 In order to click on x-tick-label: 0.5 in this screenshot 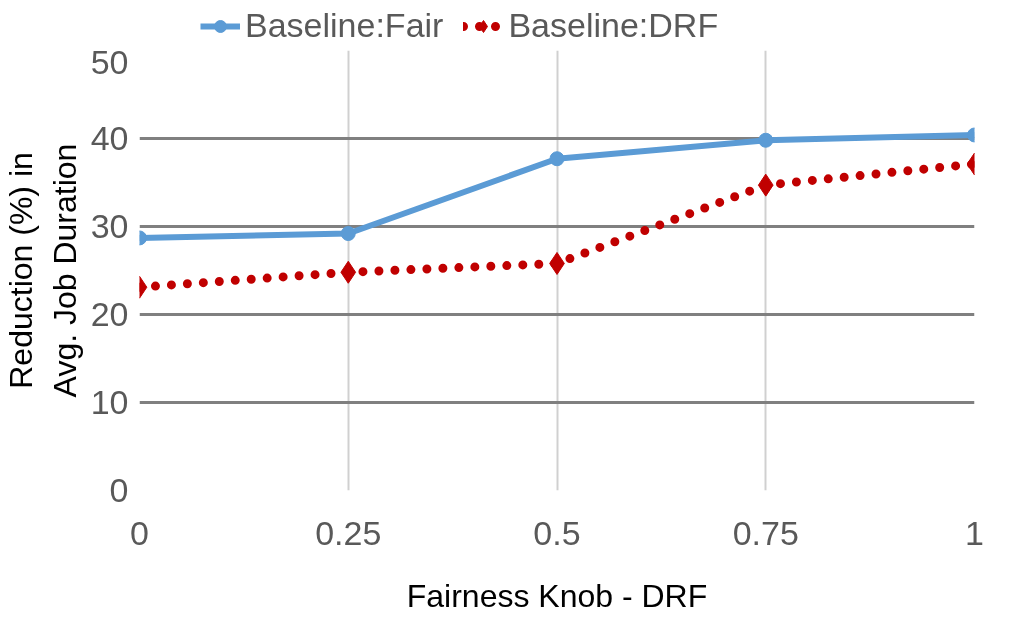, I will do `click(557, 532)`.